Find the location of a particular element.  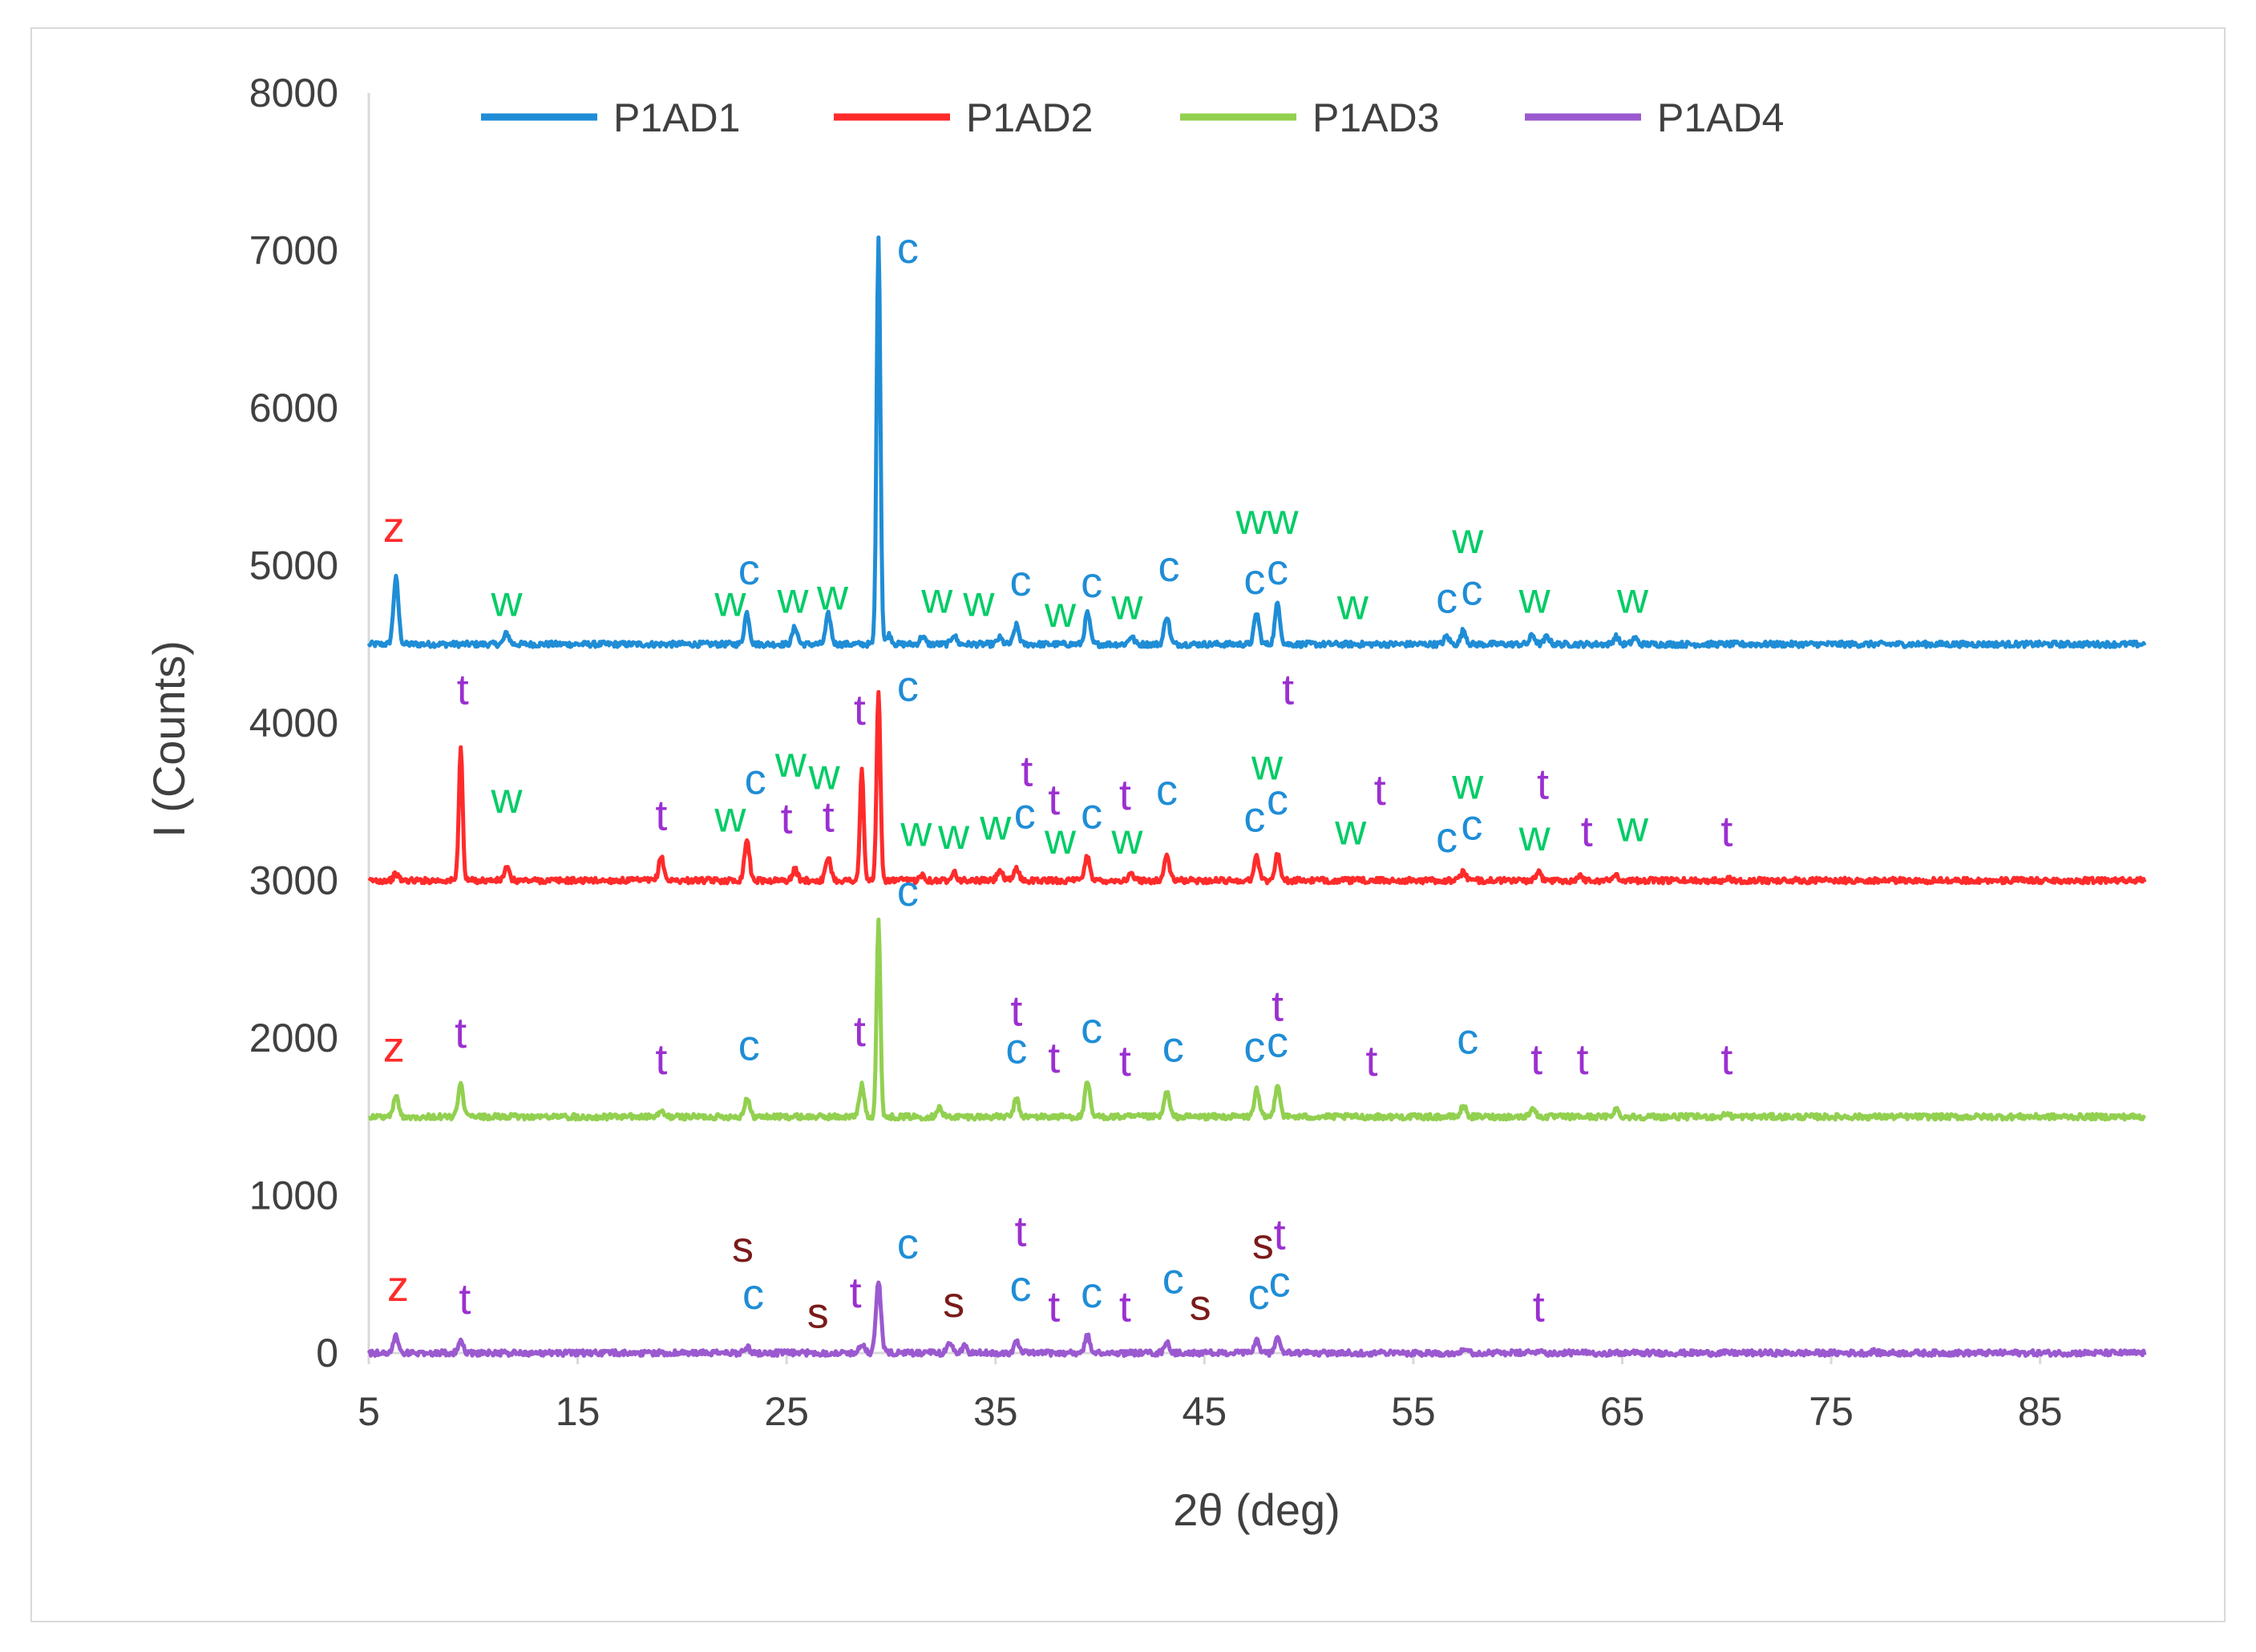

x-tick-label: 85 is located at coordinates (2040, 1411).